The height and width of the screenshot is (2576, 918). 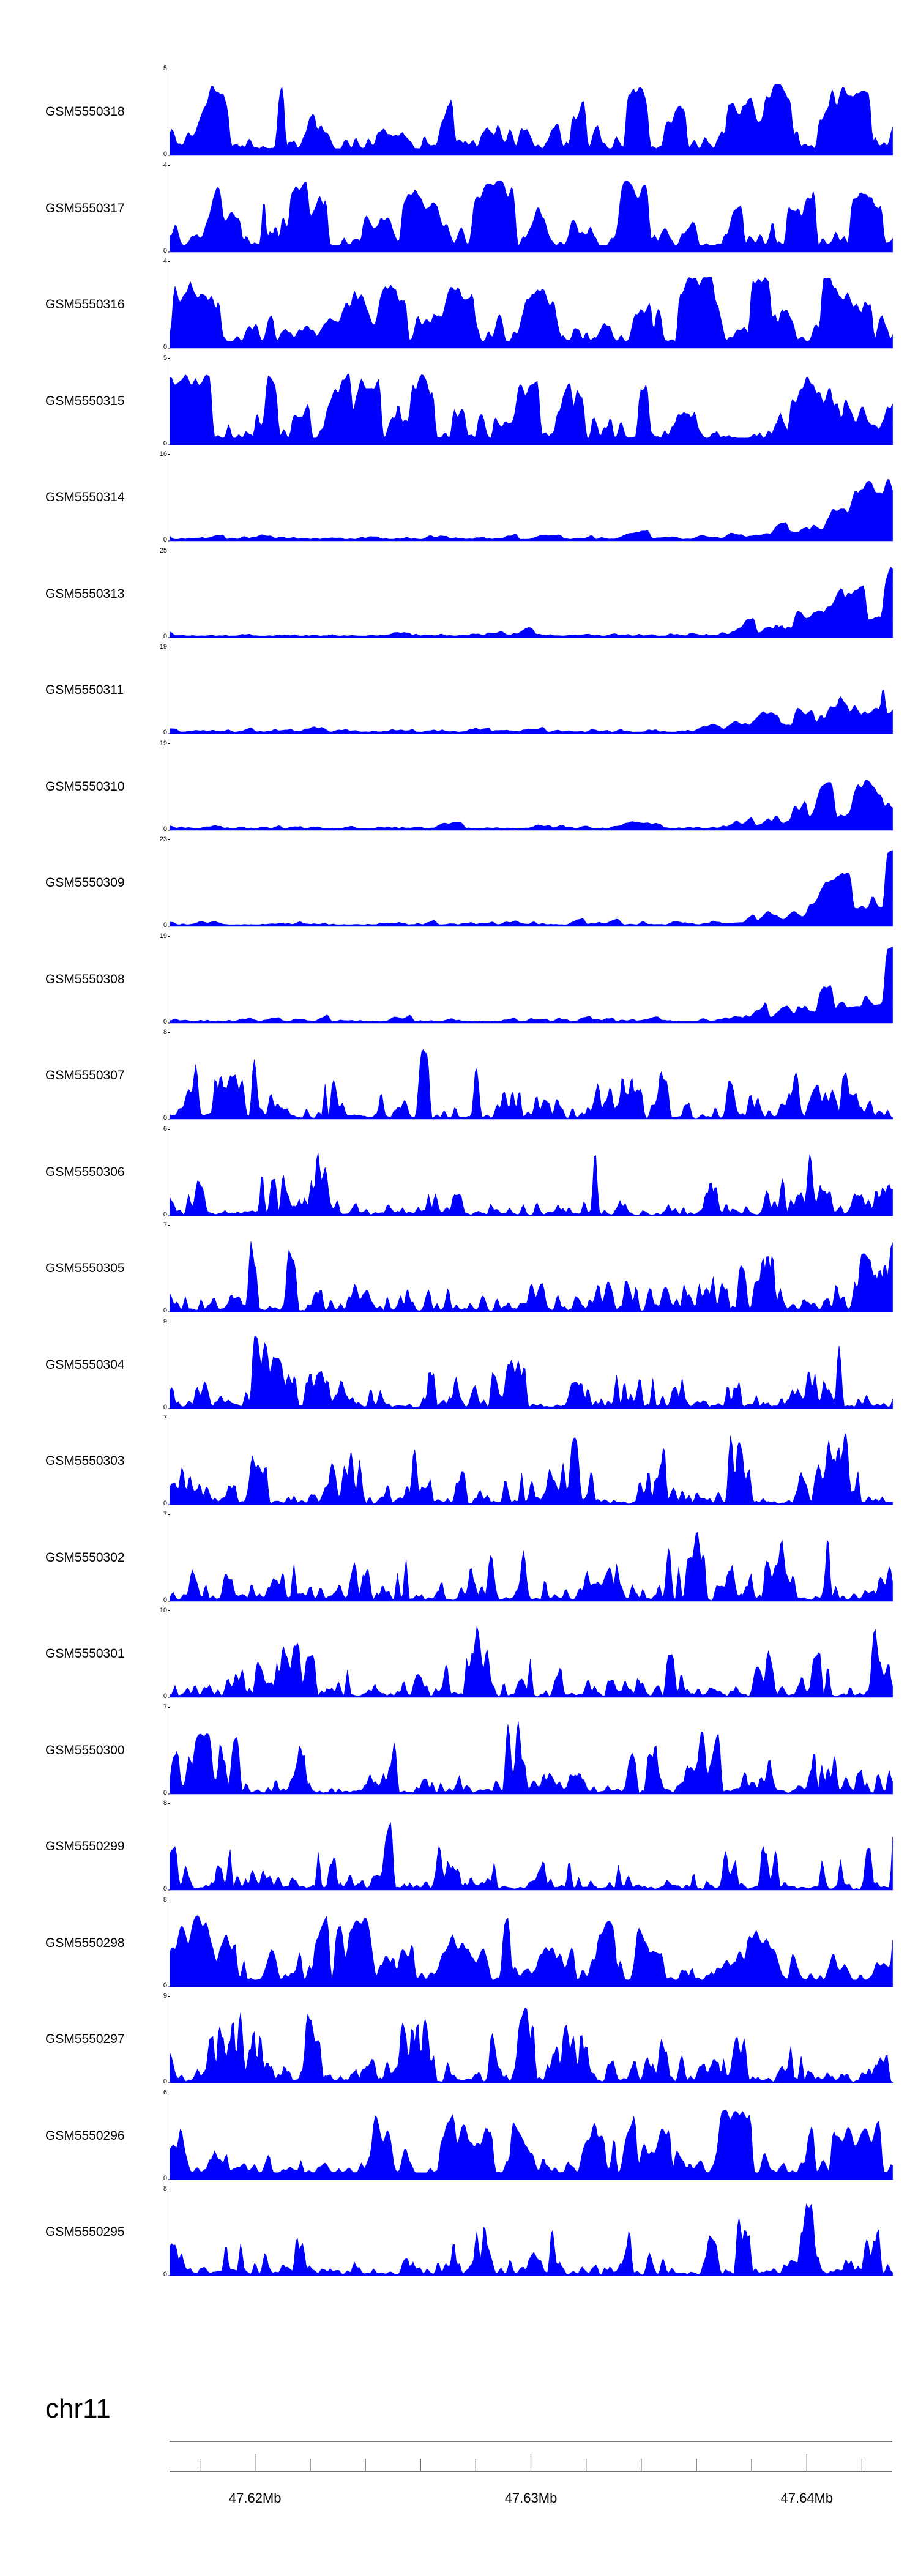 What do you see at coordinates (85, 1461) in the screenshot?
I see `track-label: GSM5550303` at bounding box center [85, 1461].